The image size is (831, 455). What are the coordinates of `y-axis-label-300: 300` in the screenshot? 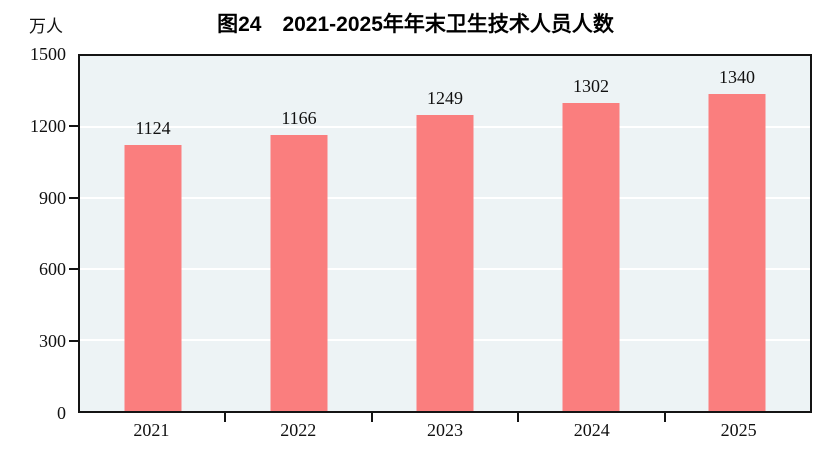 It's located at (52, 341).